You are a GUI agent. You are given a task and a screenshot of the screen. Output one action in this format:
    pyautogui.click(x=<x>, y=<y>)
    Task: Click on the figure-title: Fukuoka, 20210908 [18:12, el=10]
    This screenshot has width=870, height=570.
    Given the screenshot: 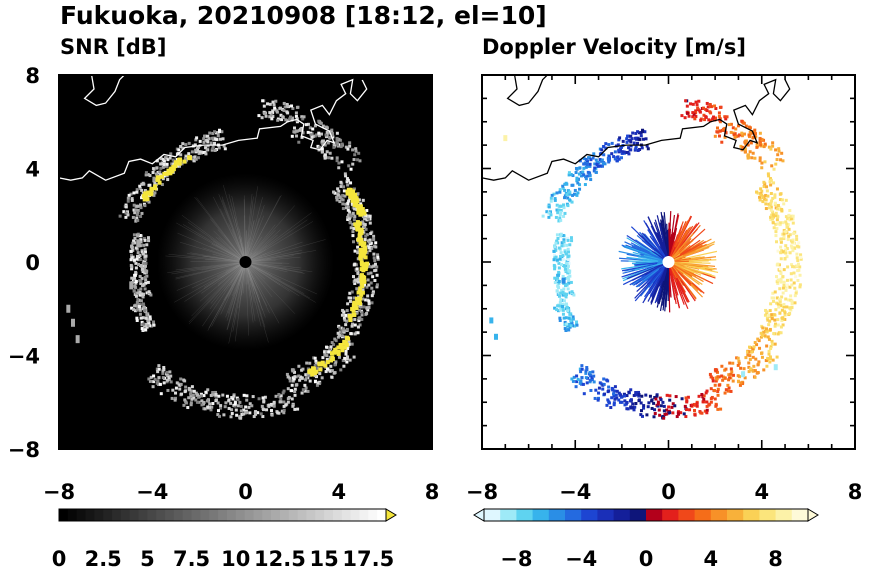 What is the action you would take?
    pyautogui.click(x=303, y=15)
    